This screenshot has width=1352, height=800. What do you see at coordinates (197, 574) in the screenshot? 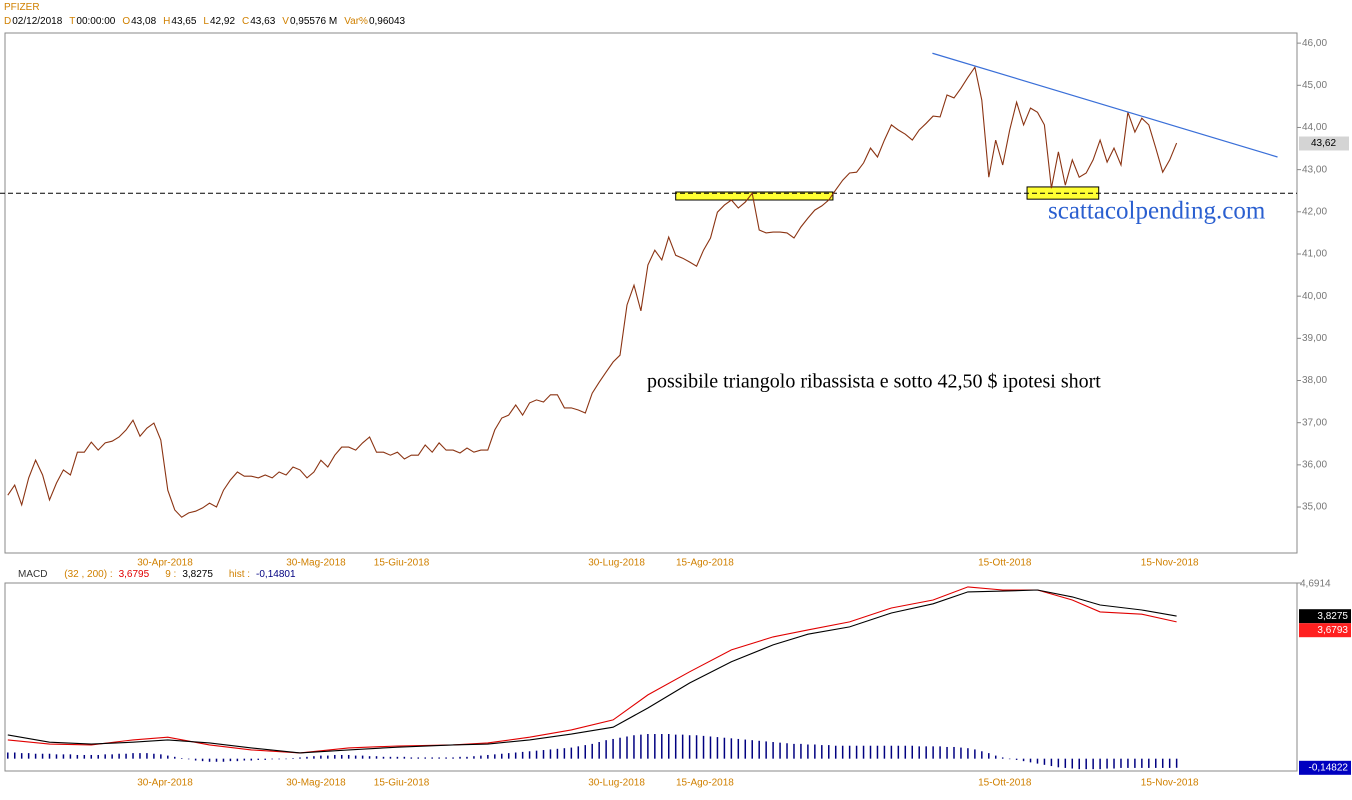
I see `legend-value: 3,8275` at bounding box center [197, 574].